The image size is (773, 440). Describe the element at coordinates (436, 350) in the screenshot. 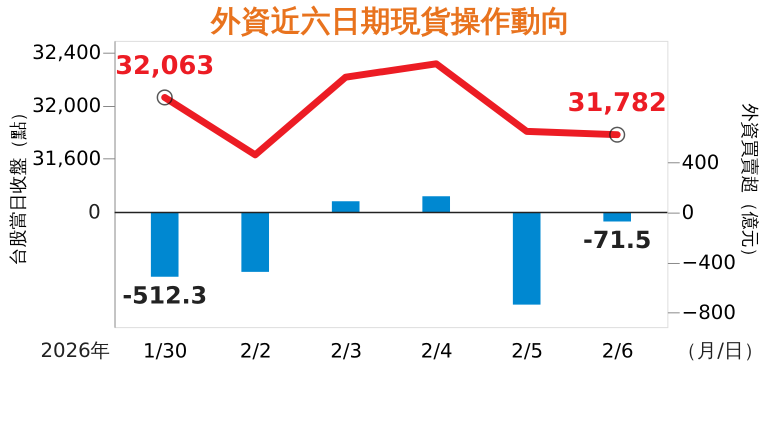

I see `x-tick-label: 2/4` at that location.